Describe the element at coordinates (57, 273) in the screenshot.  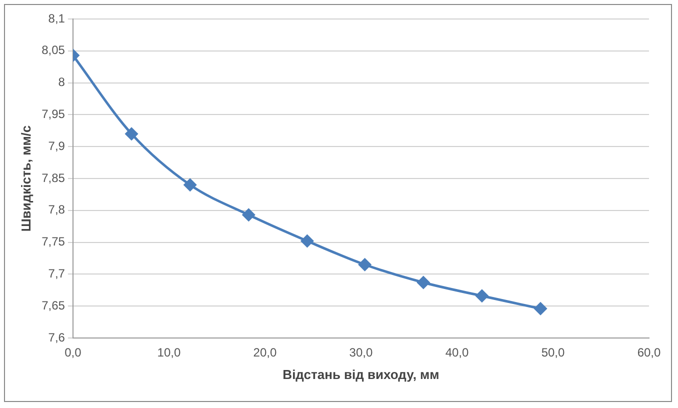
I see `y-tick-label: 7,7` at that location.